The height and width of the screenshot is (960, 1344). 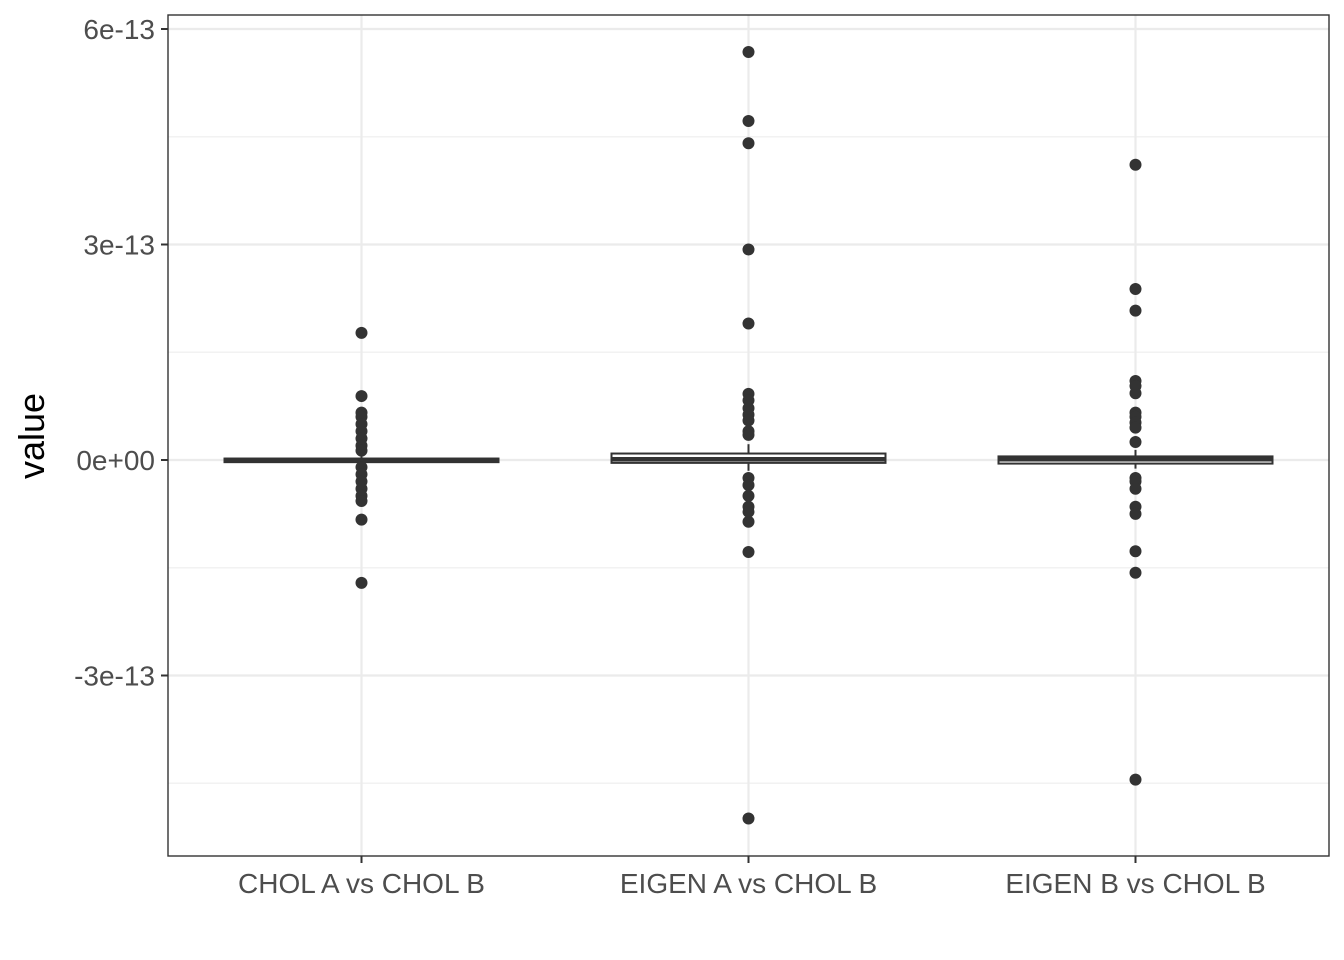 I want to click on y-axis: -3e-13 0e+00 3e-13 6e-13, so click(x=121, y=353).